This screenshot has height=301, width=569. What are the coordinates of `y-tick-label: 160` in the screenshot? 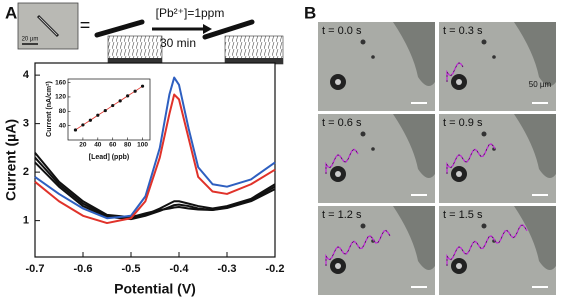 It's located at (60, 82).